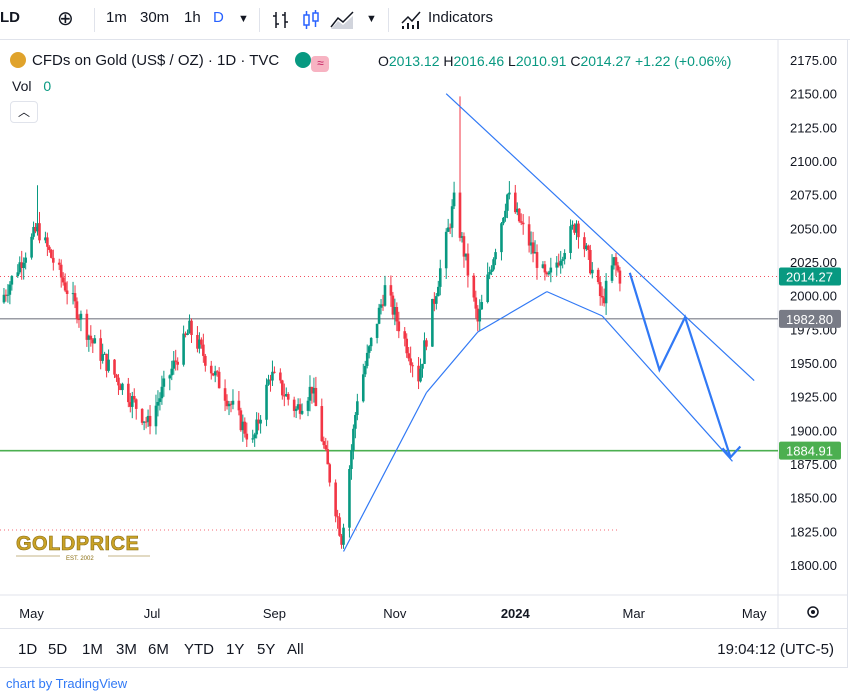 The height and width of the screenshot is (697, 850). I want to click on interval-30m: 30m, so click(155, 17).